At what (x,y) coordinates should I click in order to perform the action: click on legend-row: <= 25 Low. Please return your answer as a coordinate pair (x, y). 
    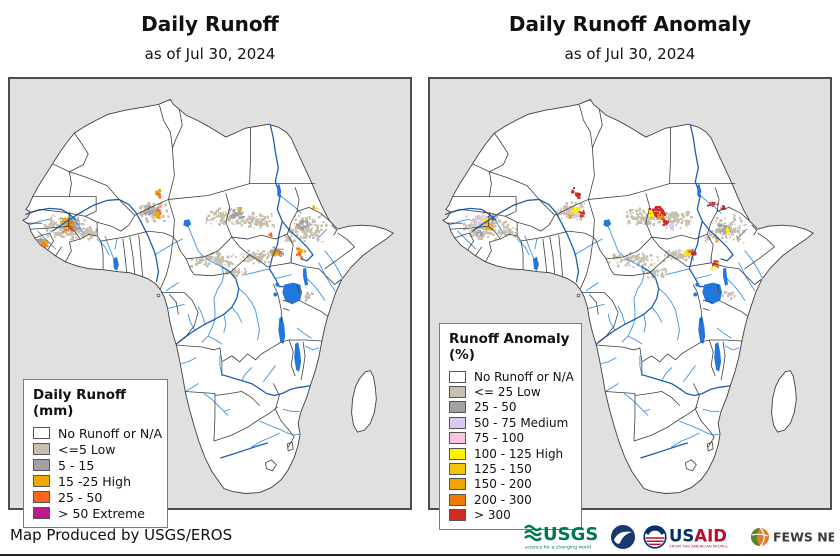
    Looking at the image, I should click on (510, 391).